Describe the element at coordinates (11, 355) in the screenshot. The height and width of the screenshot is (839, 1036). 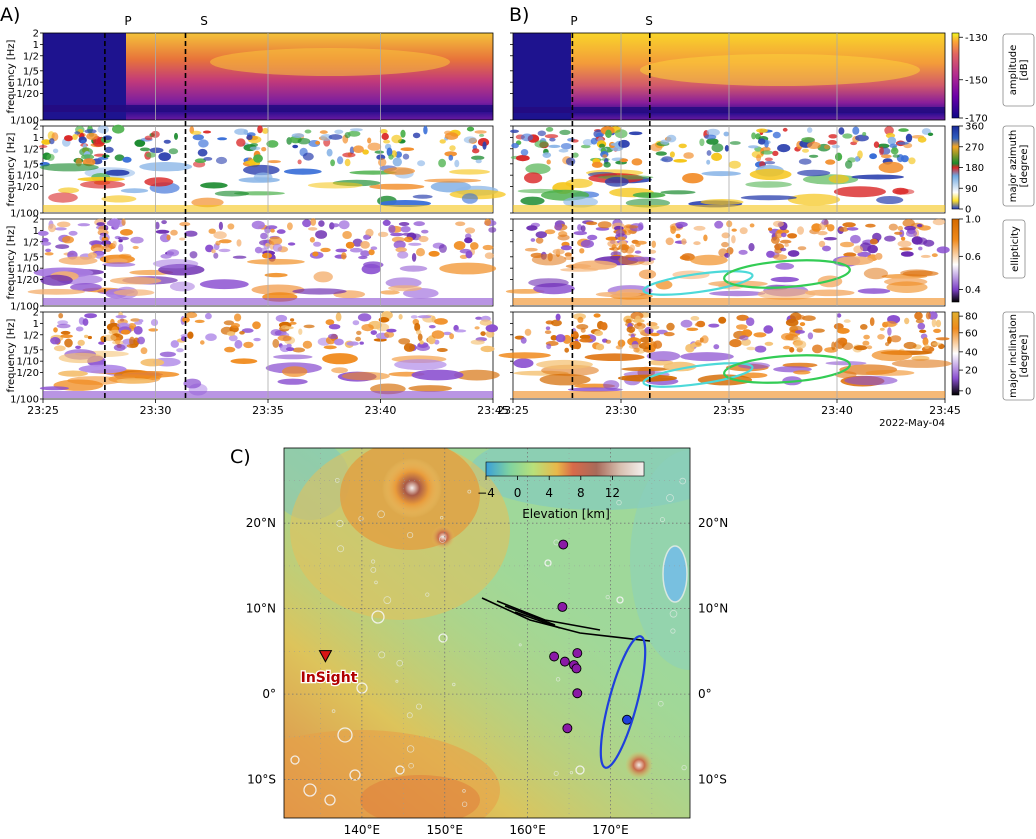
I see `y-axis-label: frequency [Hz]` at that location.